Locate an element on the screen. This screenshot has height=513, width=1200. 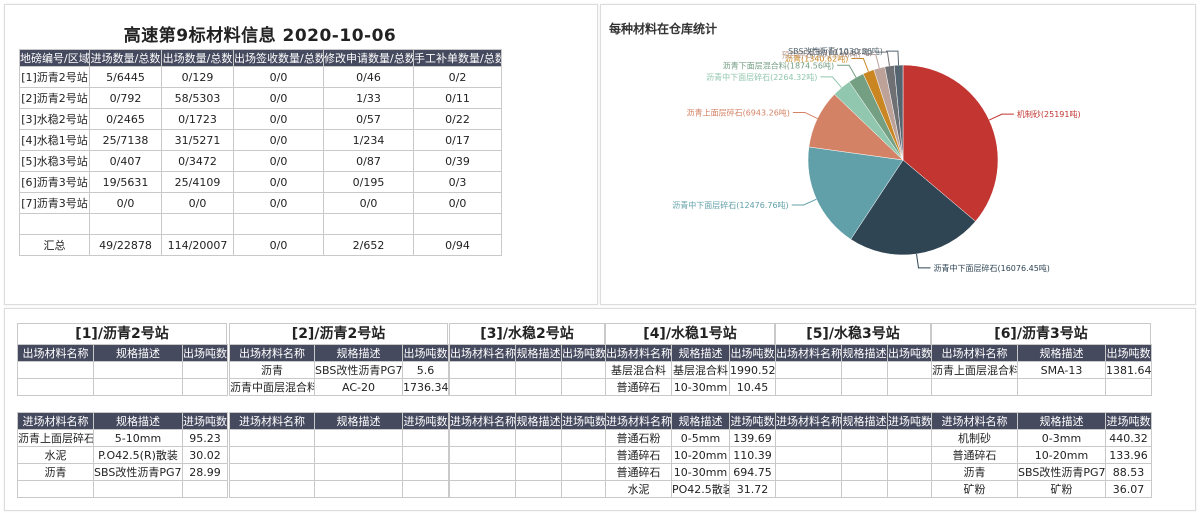
table-cell: 机制砂 is located at coordinates (974, 438).